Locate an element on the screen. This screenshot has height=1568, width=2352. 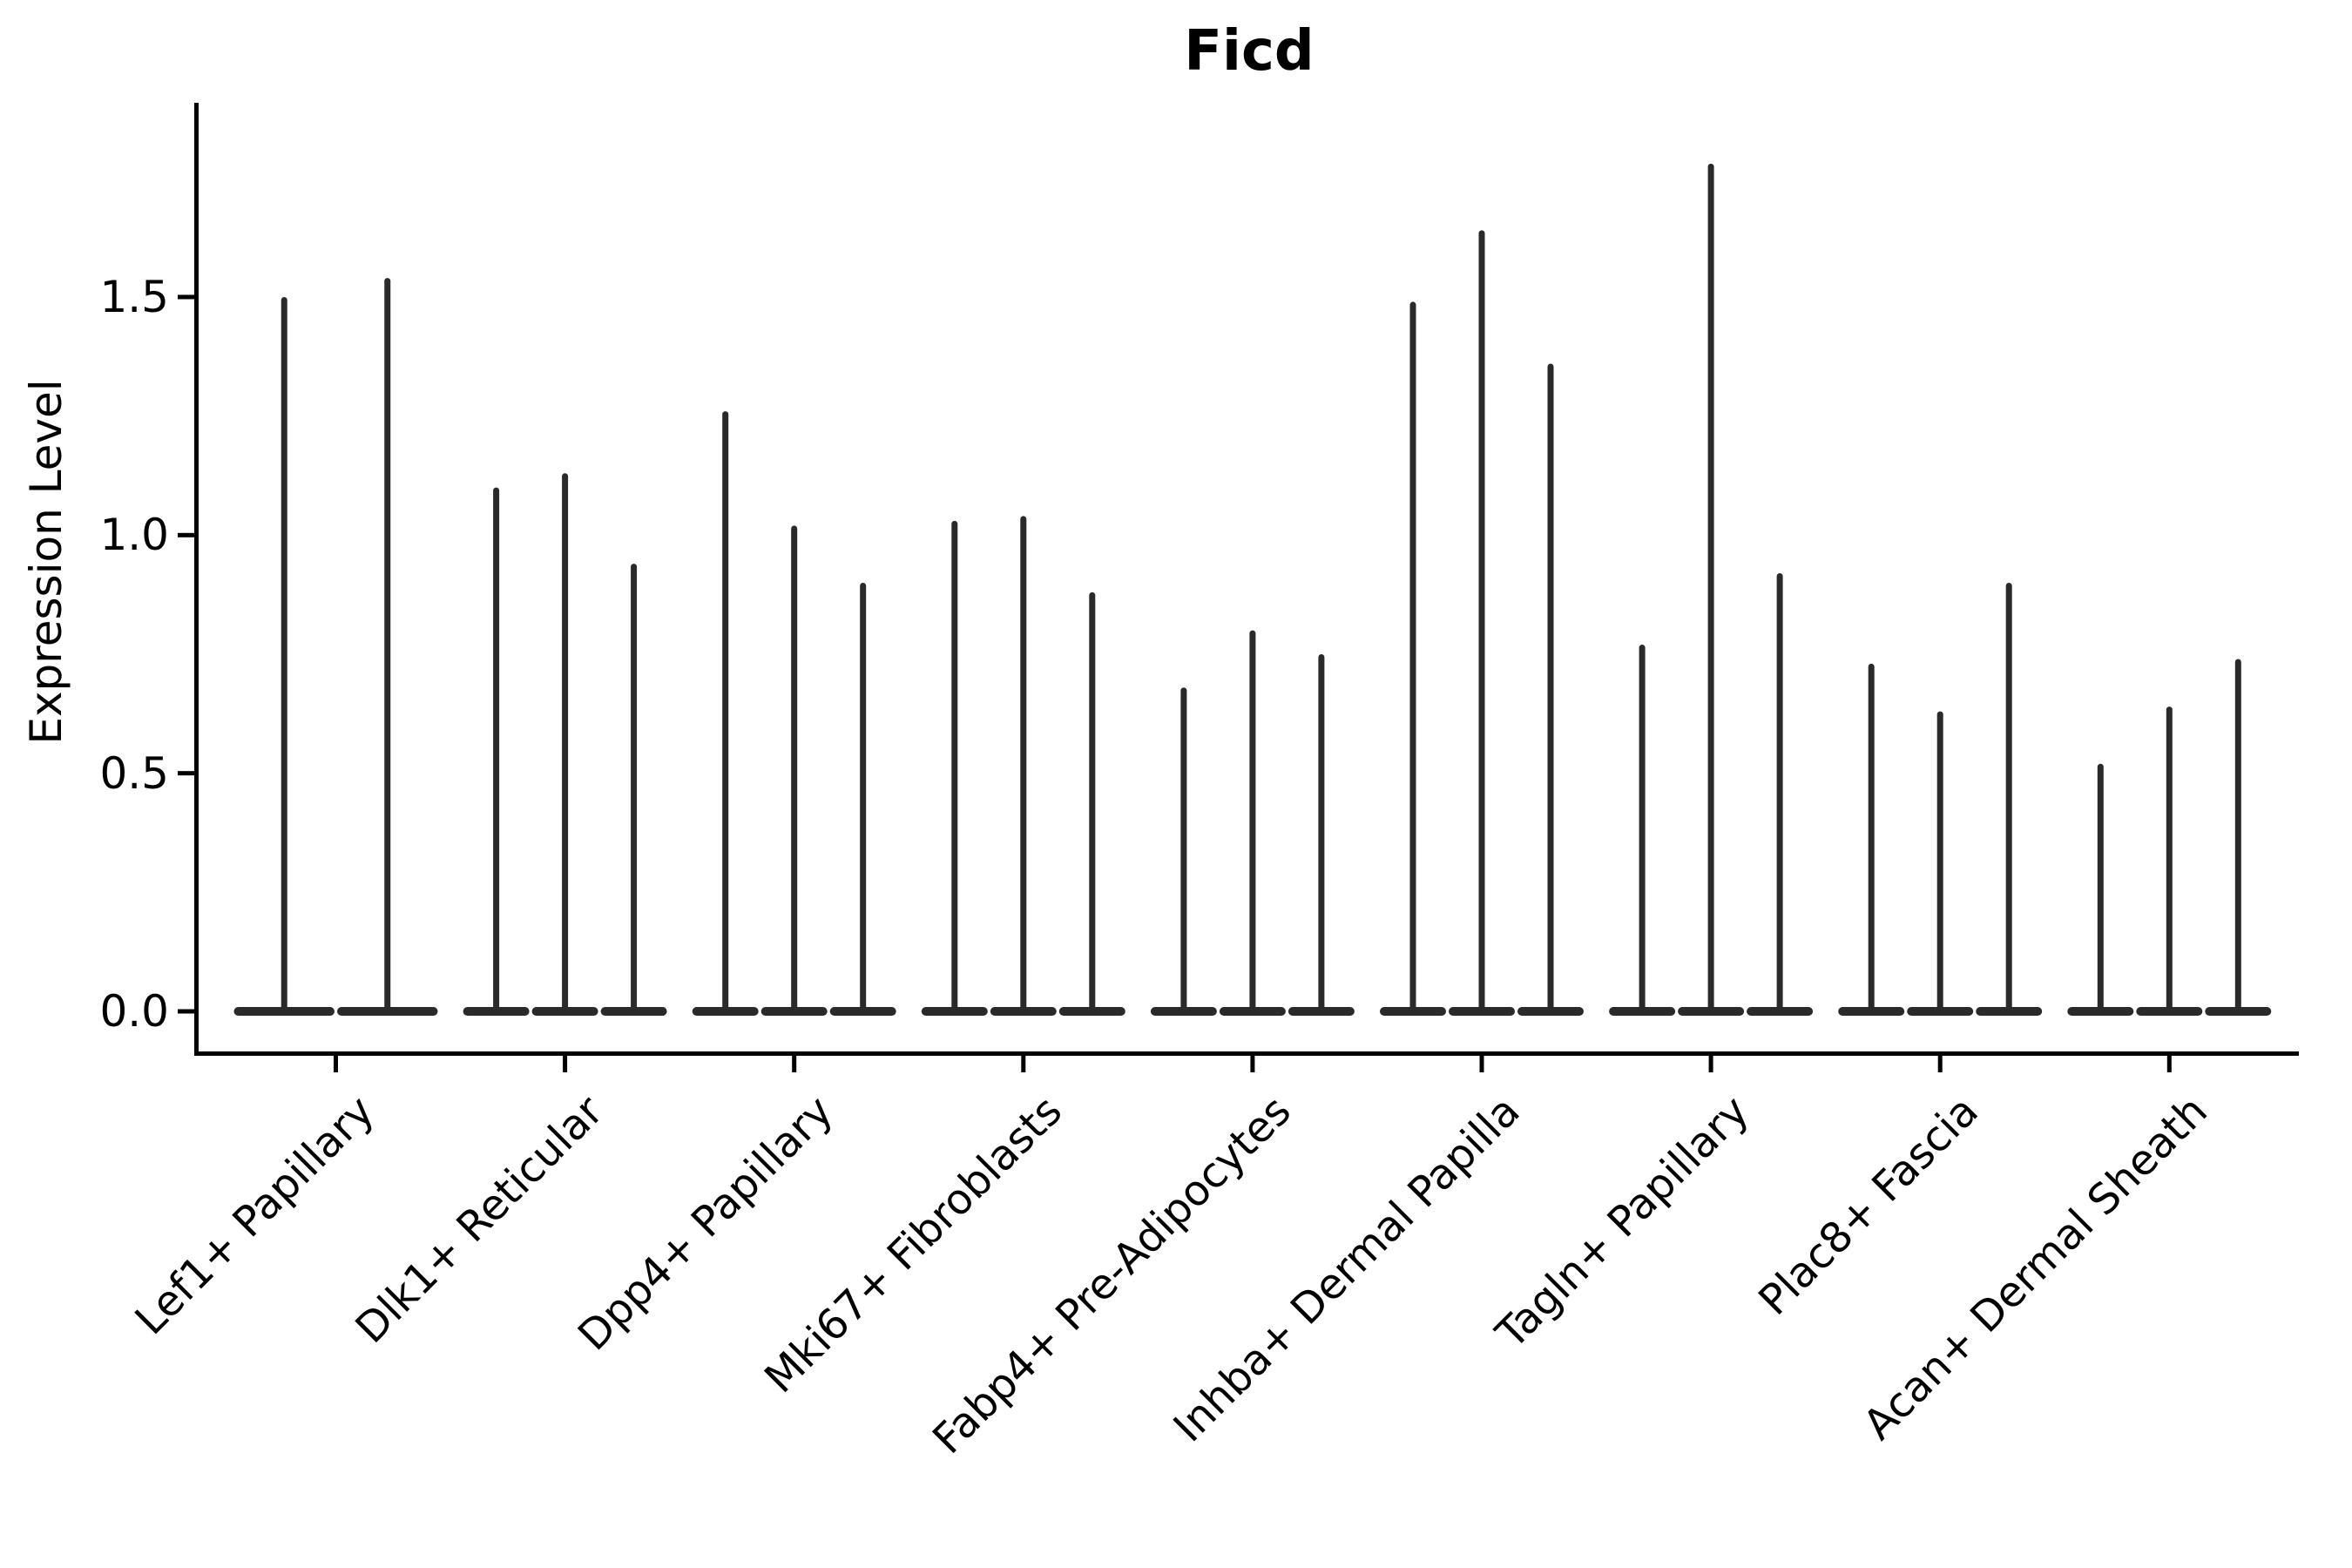
y-tick-label: 1.5 is located at coordinates (134, 297).